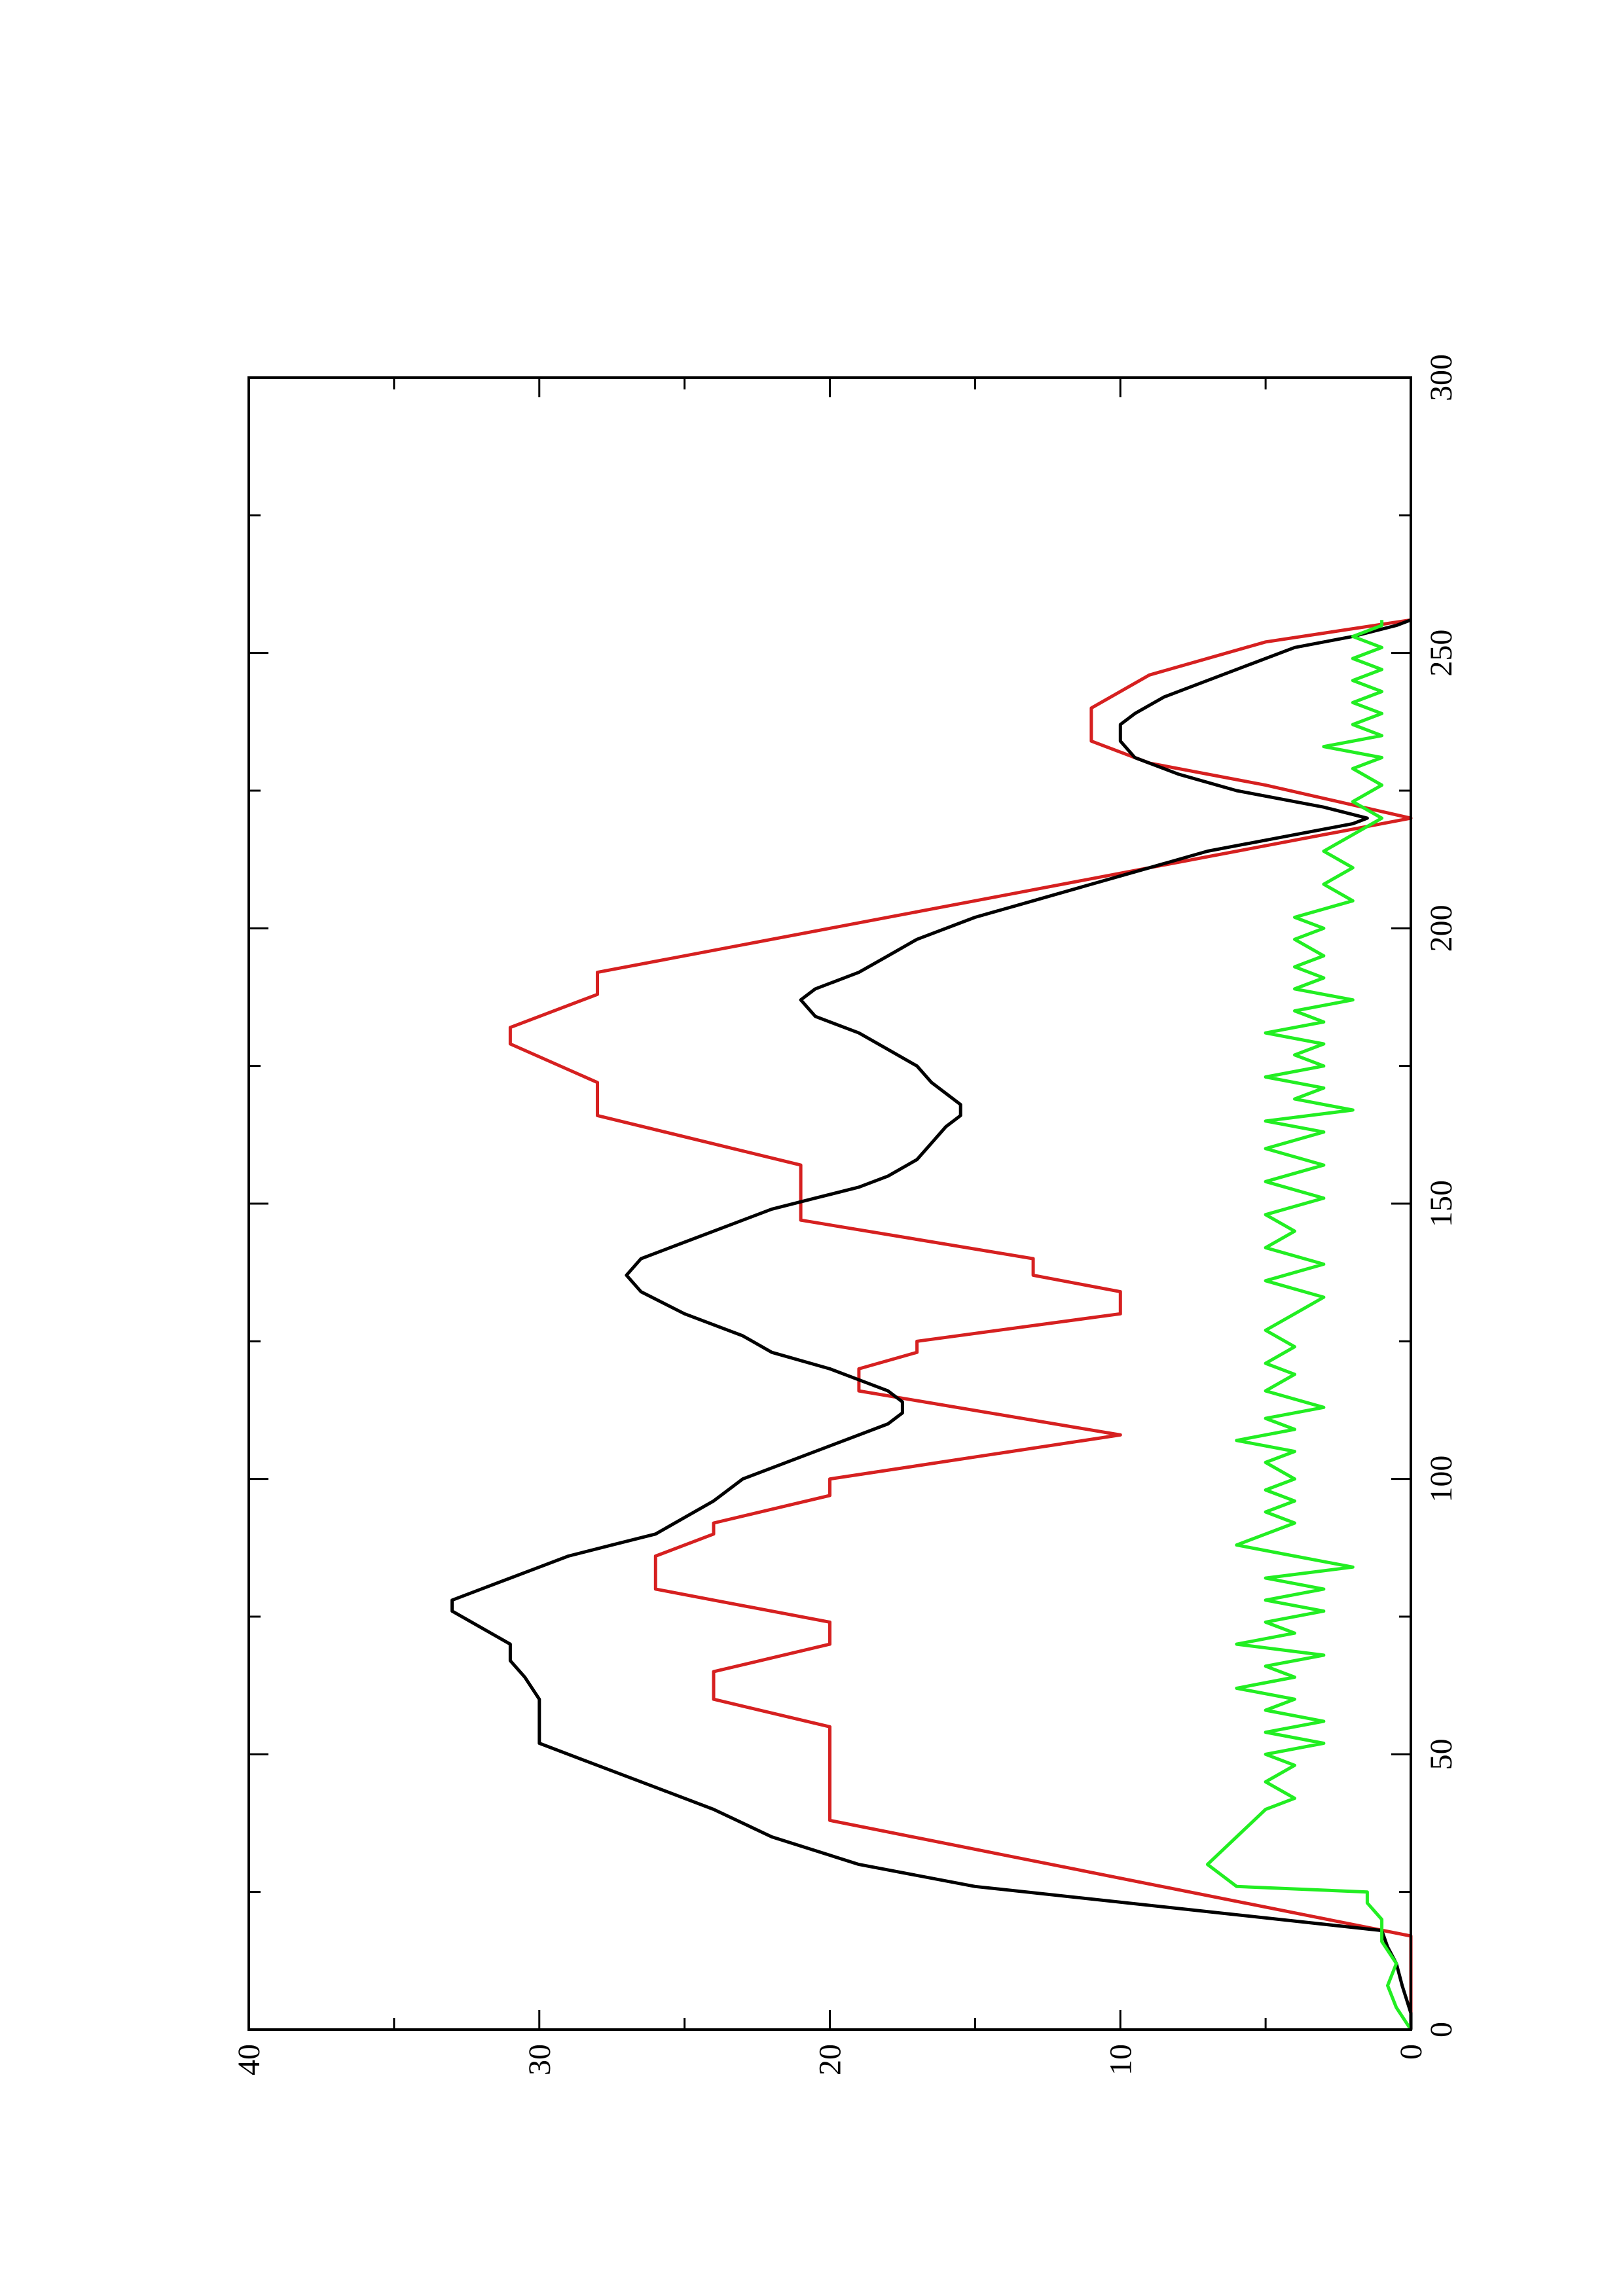  Describe the element at coordinates (1441, 1754) in the screenshot. I see `x-tick-label: 50` at that location.